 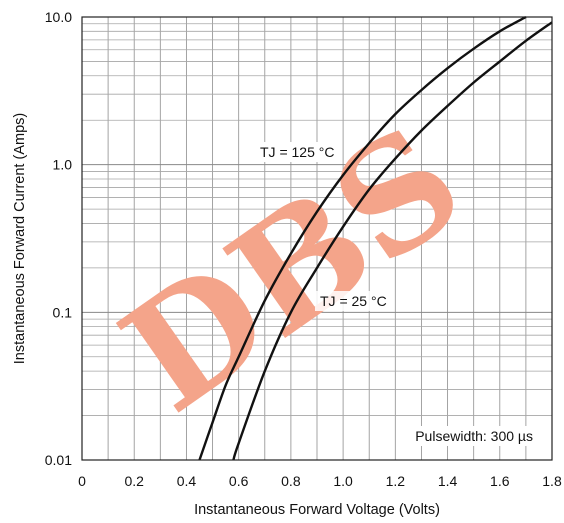 I want to click on x-tick-label: 0.2, so click(x=134, y=481).